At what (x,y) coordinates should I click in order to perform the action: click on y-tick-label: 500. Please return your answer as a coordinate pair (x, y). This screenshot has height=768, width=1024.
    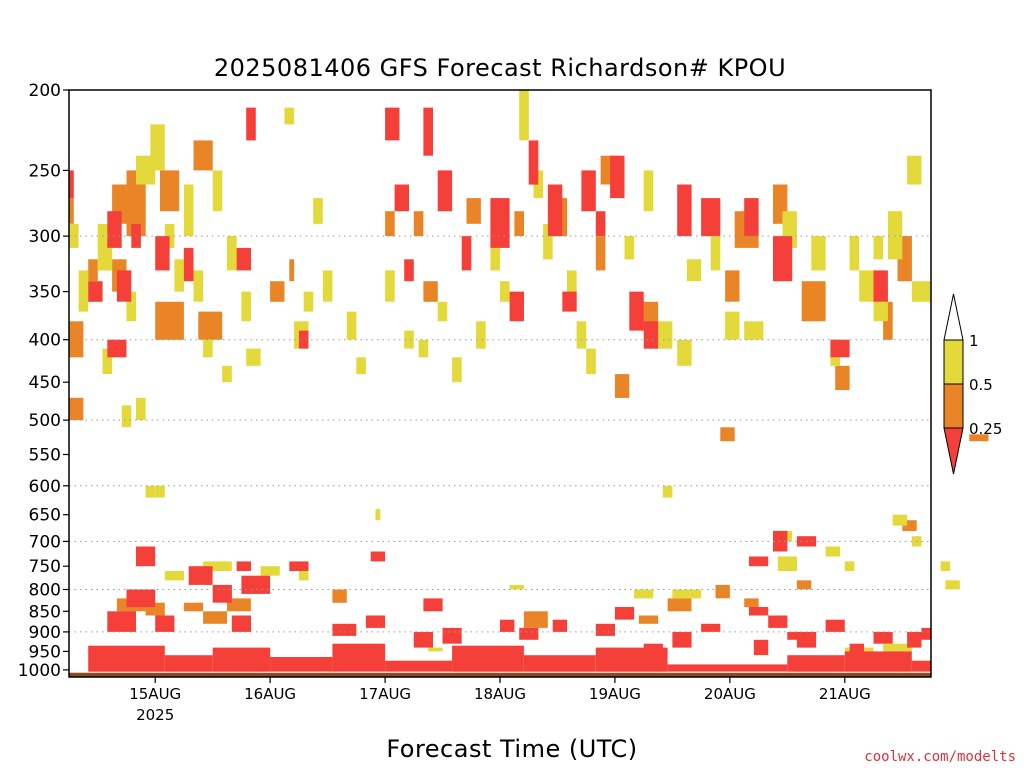
    Looking at the image, I should click on (45, 421).